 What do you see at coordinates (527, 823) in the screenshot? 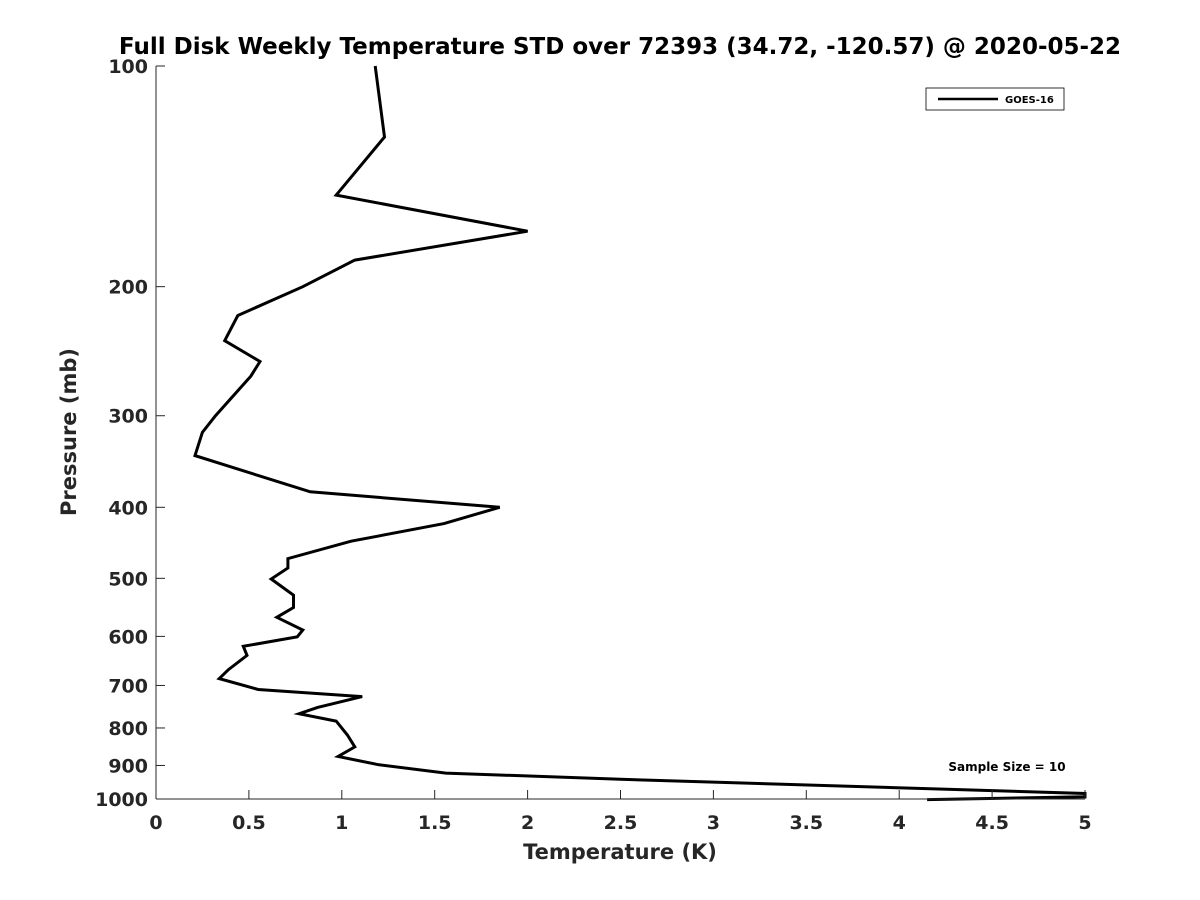
I see `x-tick-label: 2` at bounding box center [527, 823].